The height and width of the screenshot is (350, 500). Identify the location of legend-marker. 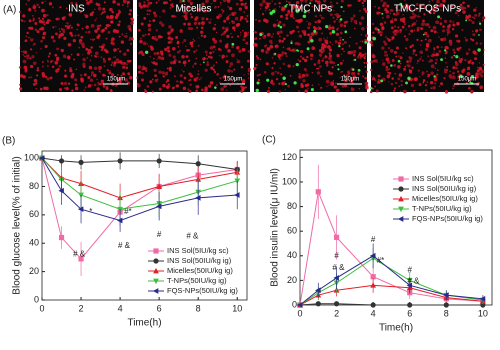
(400, 219).